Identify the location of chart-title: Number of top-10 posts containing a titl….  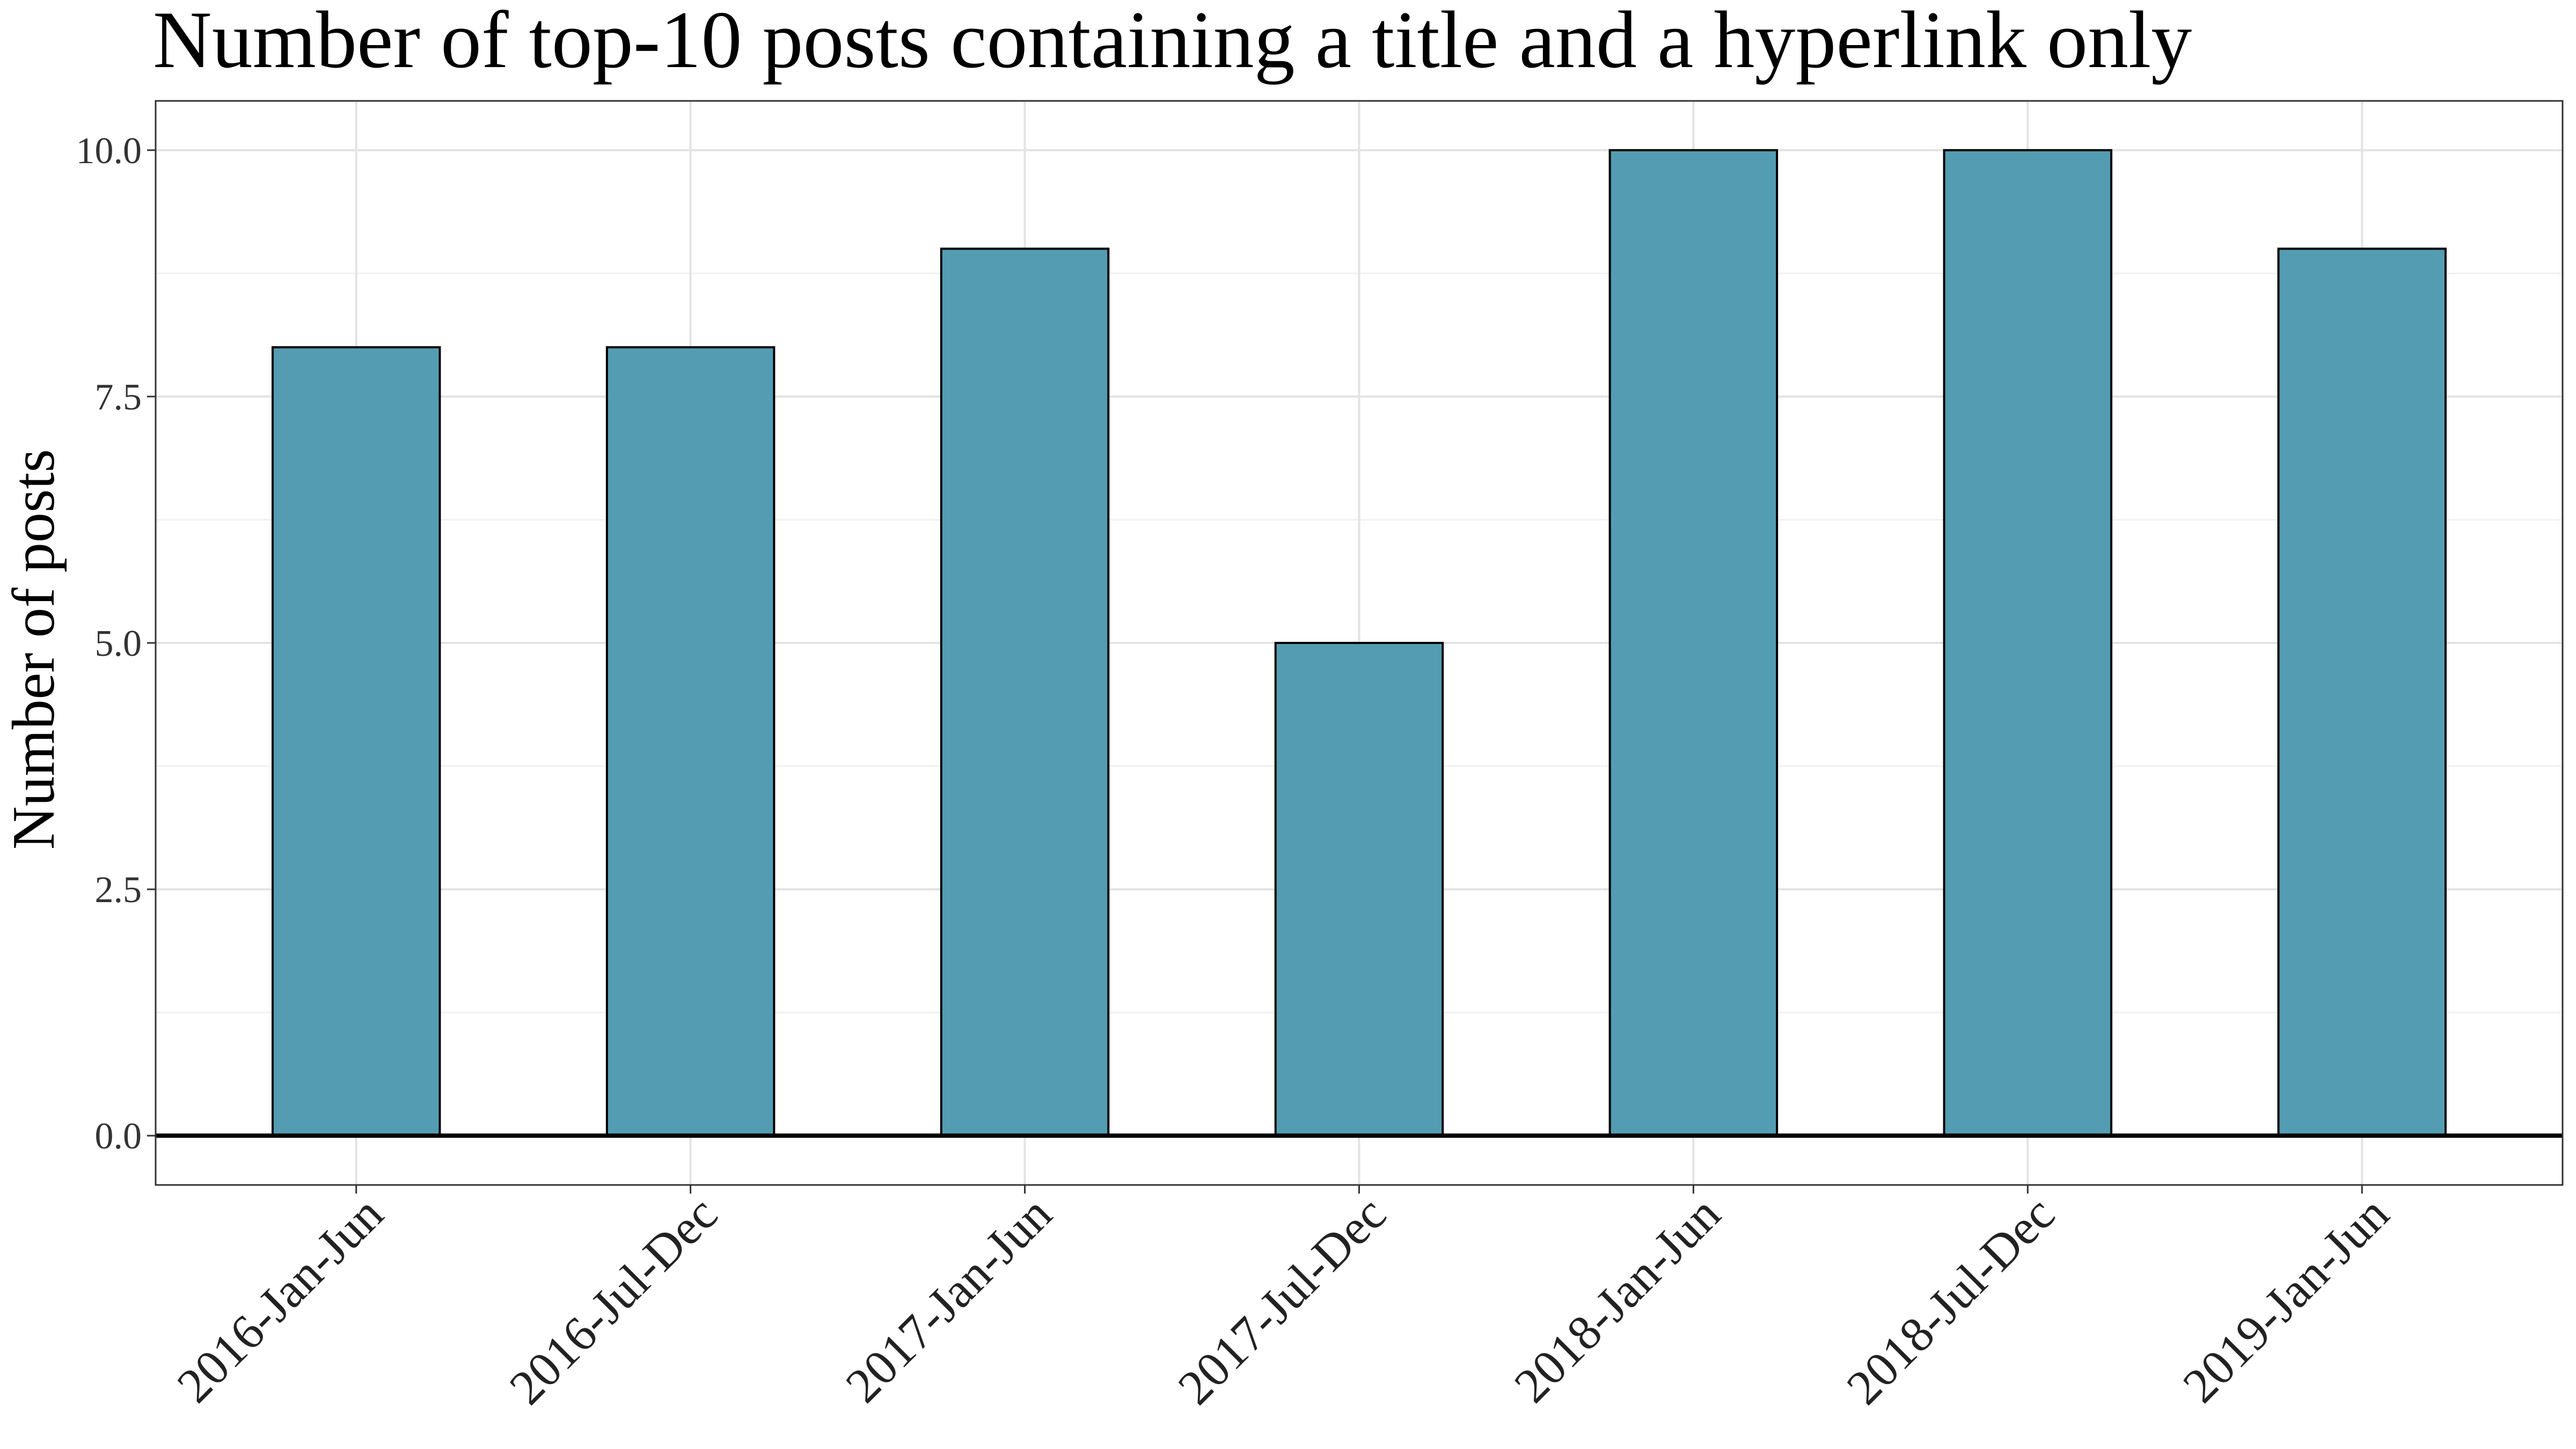
(1172, 42).